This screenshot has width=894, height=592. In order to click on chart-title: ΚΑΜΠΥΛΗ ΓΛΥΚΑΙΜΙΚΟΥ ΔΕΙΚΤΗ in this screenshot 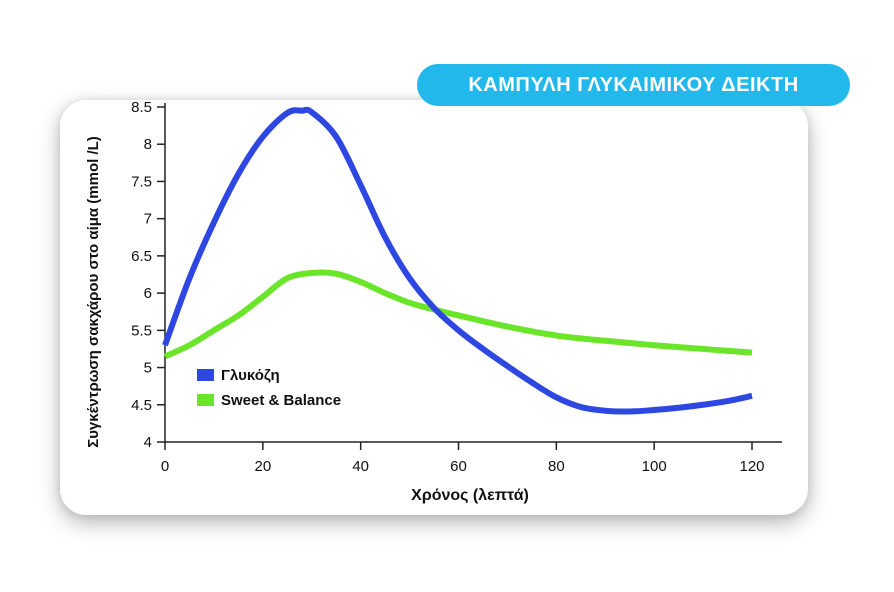, I will do `click(633, 85)`.